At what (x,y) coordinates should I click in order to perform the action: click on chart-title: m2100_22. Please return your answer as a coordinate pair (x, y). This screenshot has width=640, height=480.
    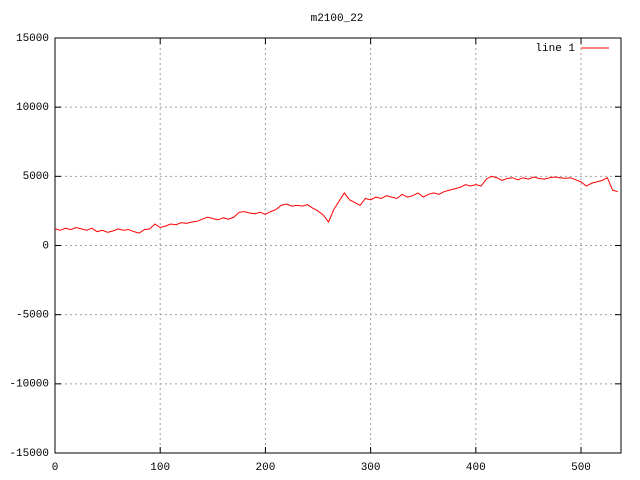
    Looking at the image, I should click on (337, 19).